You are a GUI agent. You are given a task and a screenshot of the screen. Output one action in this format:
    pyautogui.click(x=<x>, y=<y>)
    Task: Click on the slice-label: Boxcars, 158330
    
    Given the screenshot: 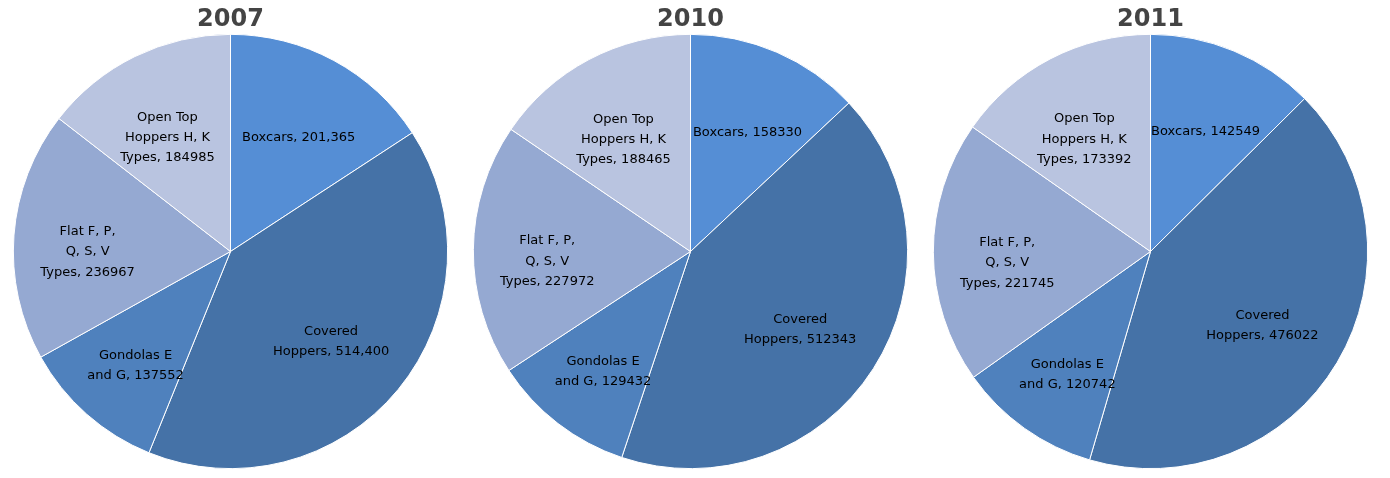 What is the action you would take?
    pyautogui.click(x=747, y=132)
    